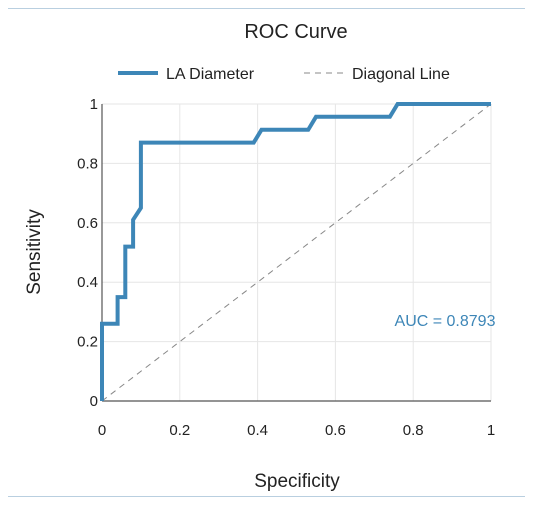 The width and height of the screenshot is (533, 510). I want to click on legend-label-diagonal-line: Diagonal Line, so click(401, 74).